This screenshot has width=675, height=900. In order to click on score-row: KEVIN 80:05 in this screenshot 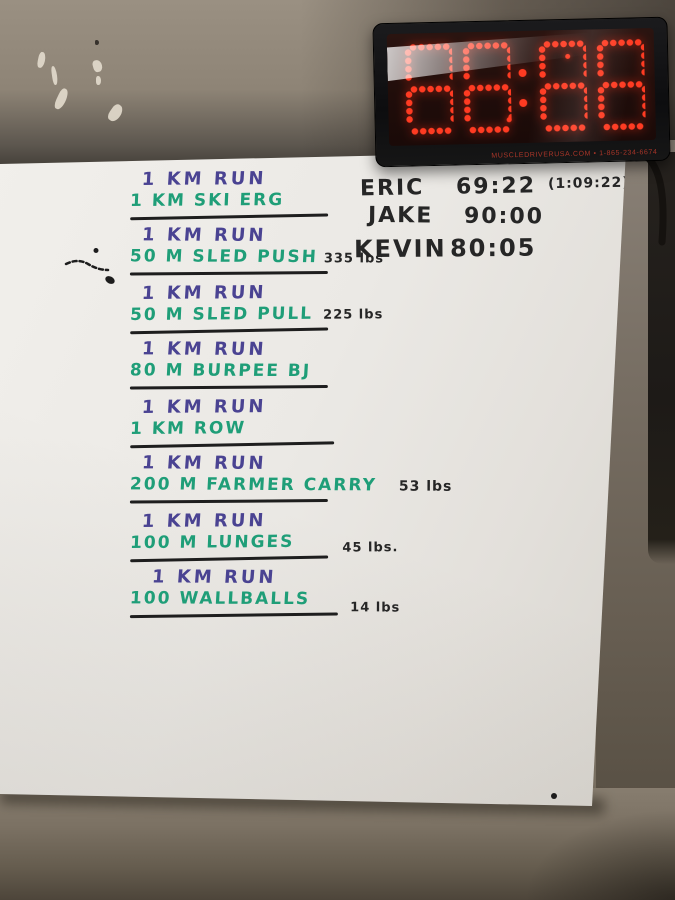, I will do `click(488, 248)`.